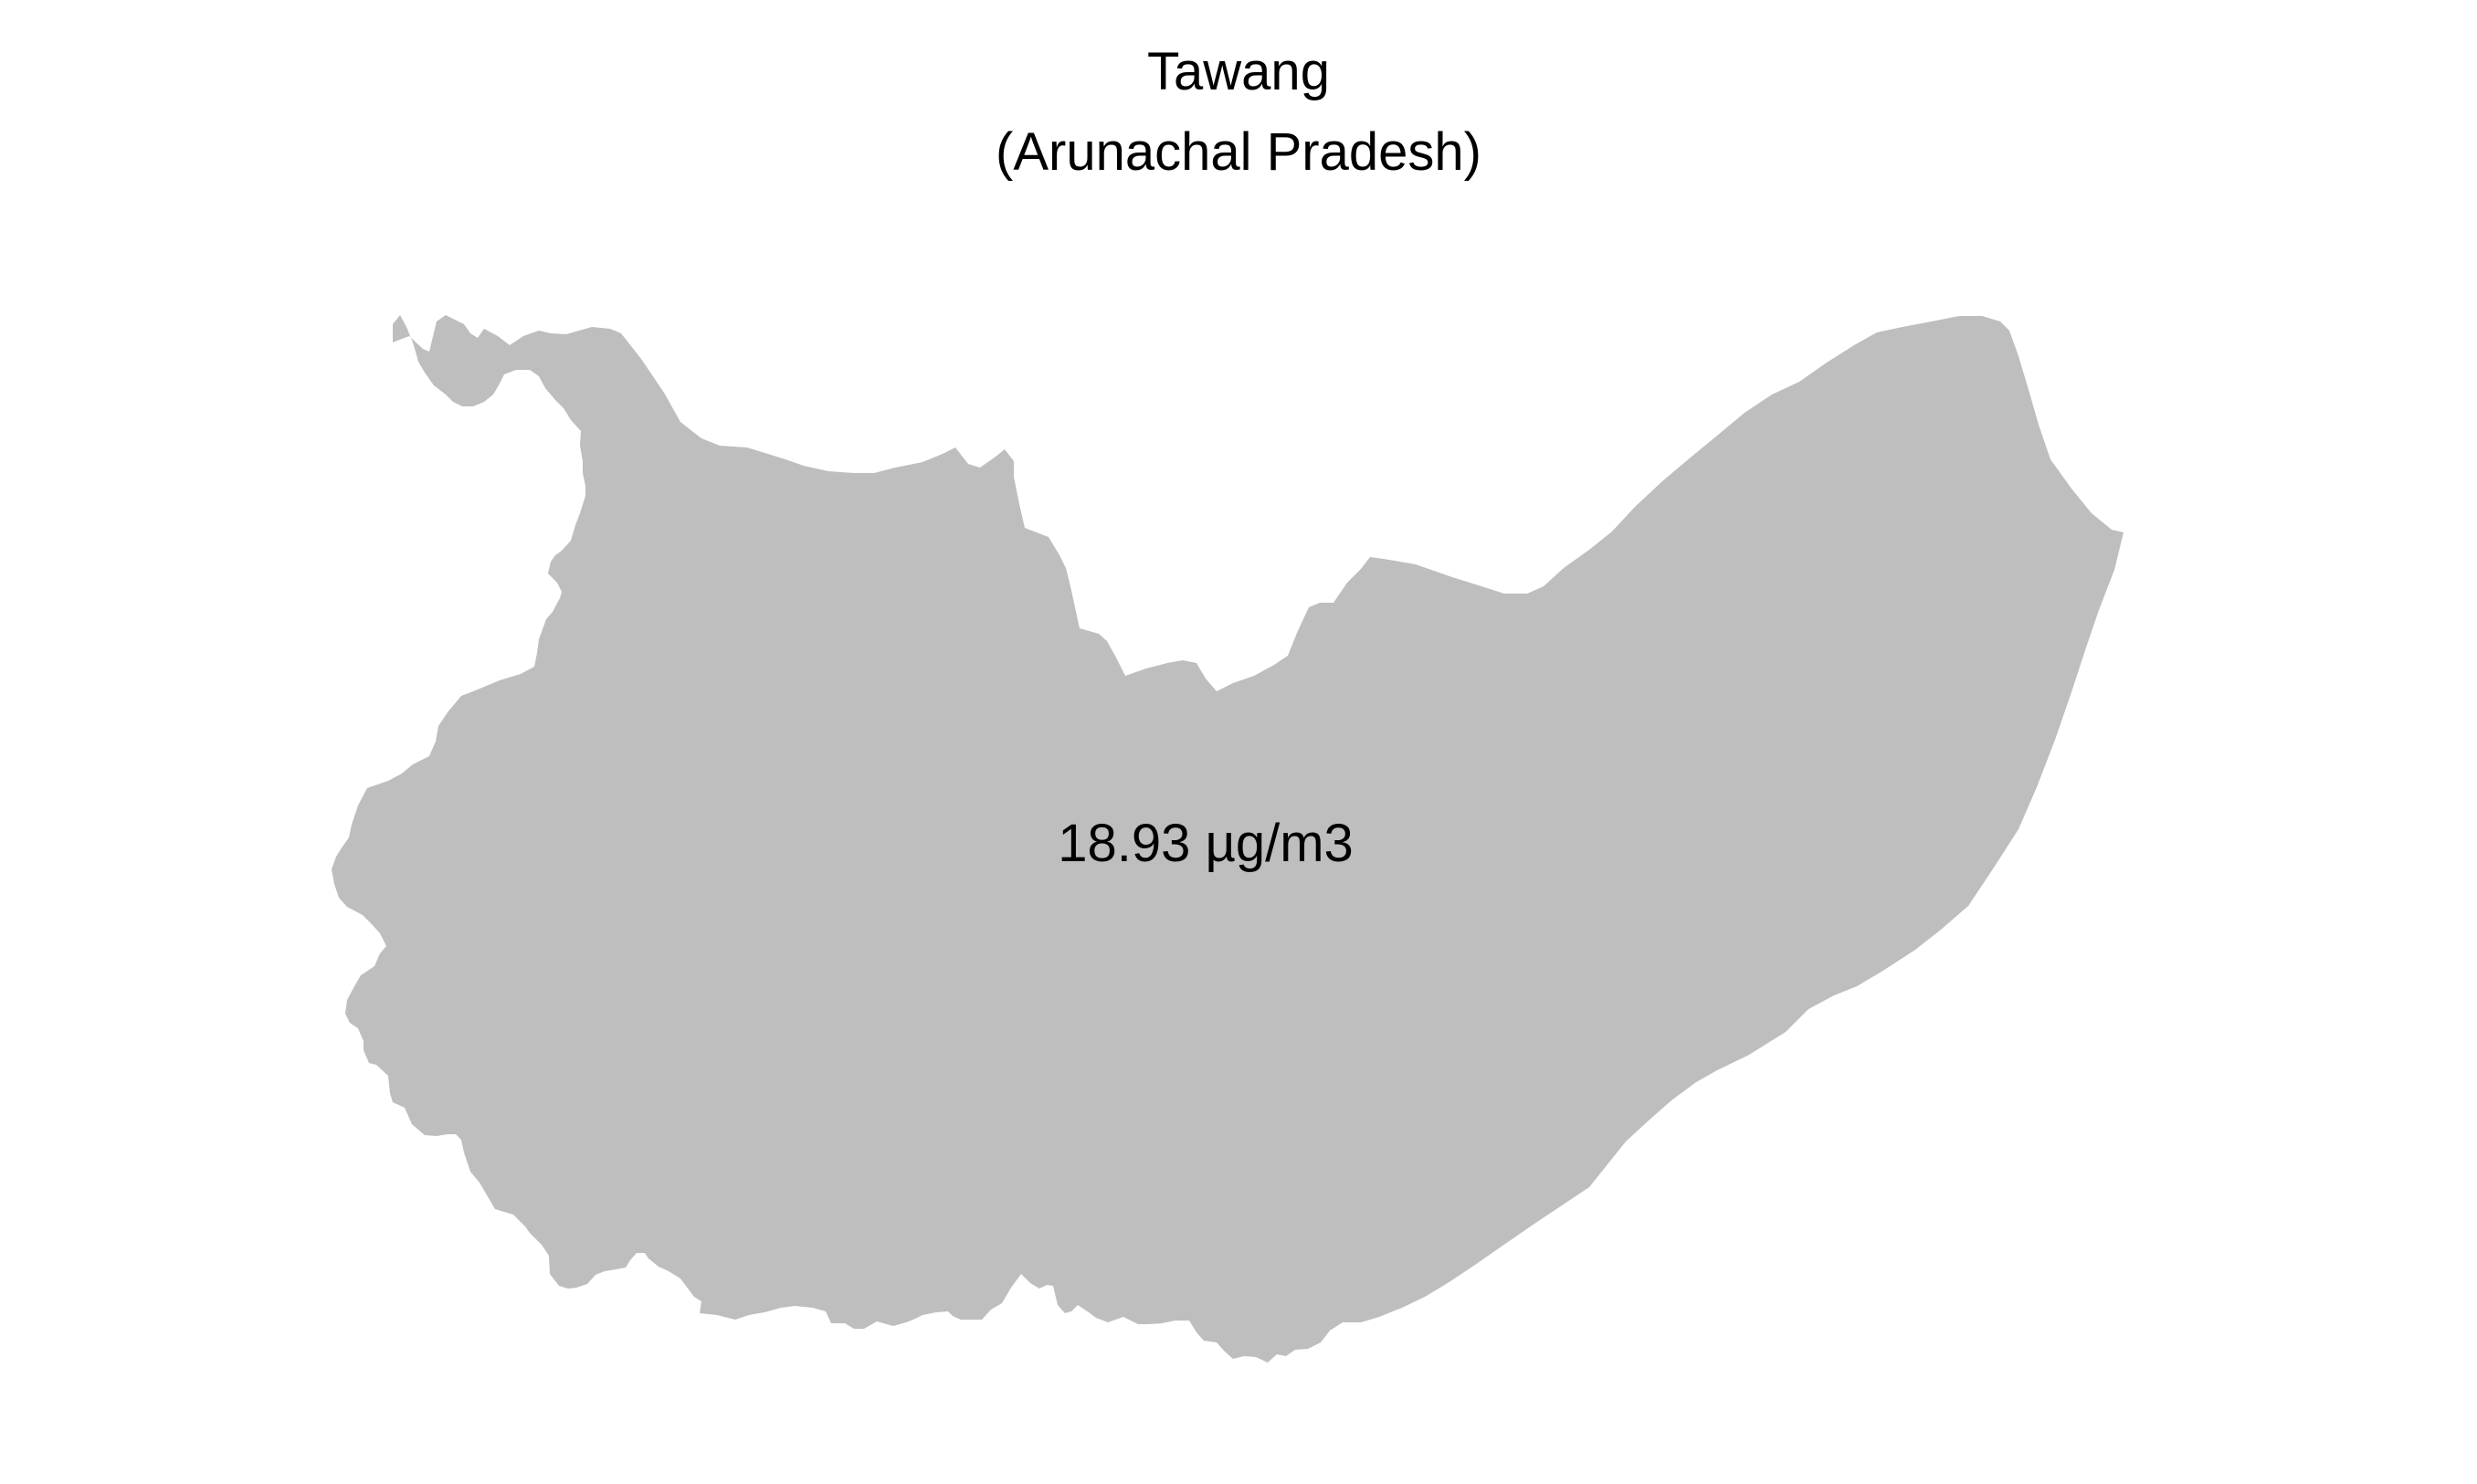 The height and width of the screenshot is (1484, 2477). I want to click on map-title: Tawang, so click(1238, 71).